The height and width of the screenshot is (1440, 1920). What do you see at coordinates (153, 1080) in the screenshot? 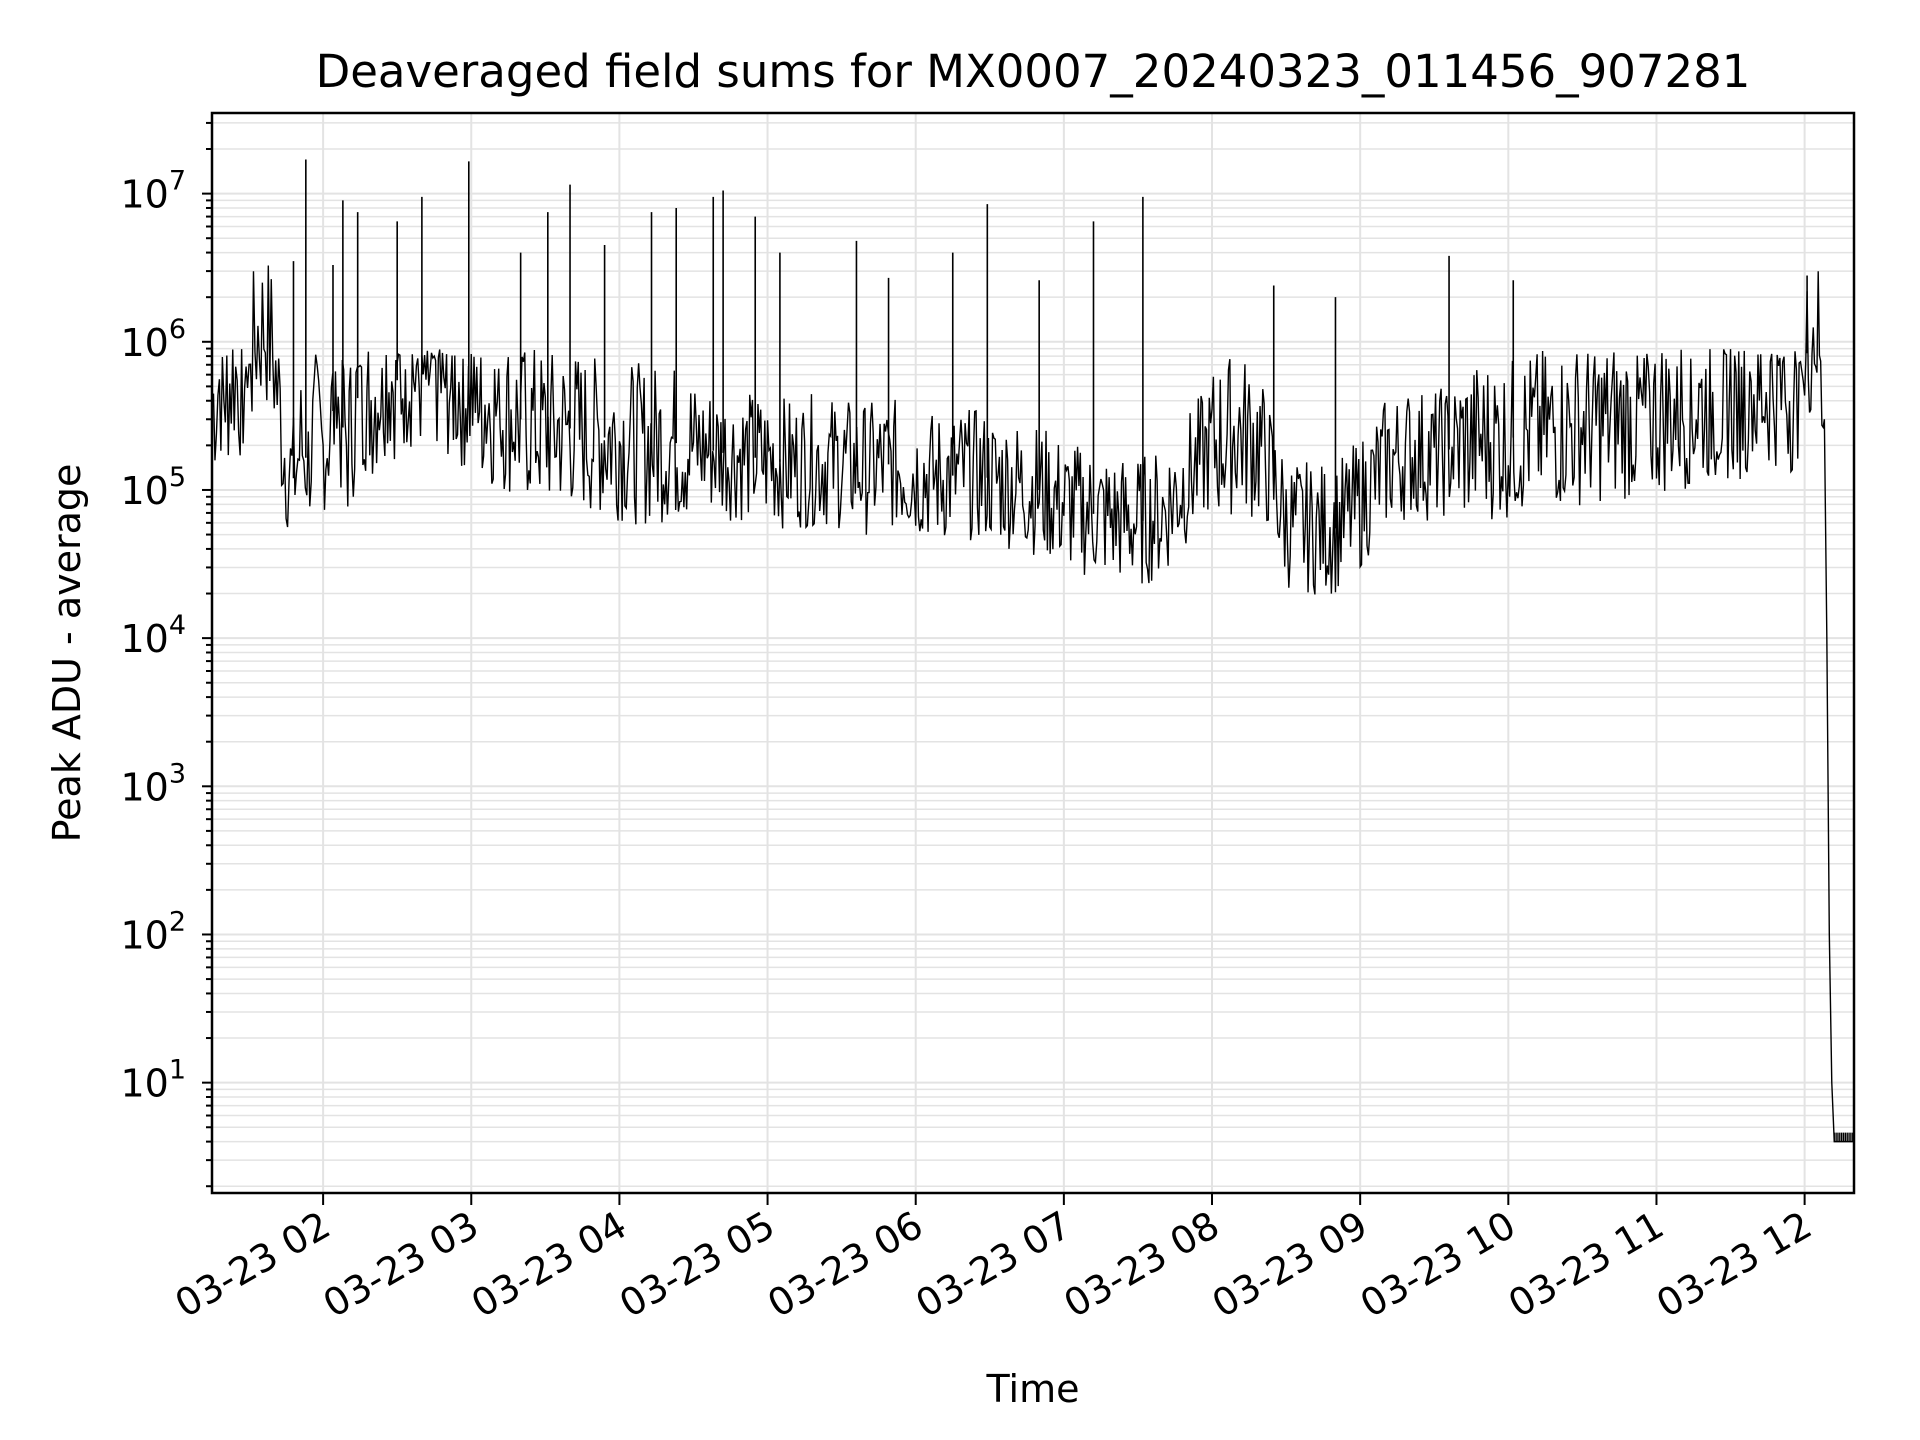
I see `y-tick-label: 10¹` at bounding box center [153, 1080].